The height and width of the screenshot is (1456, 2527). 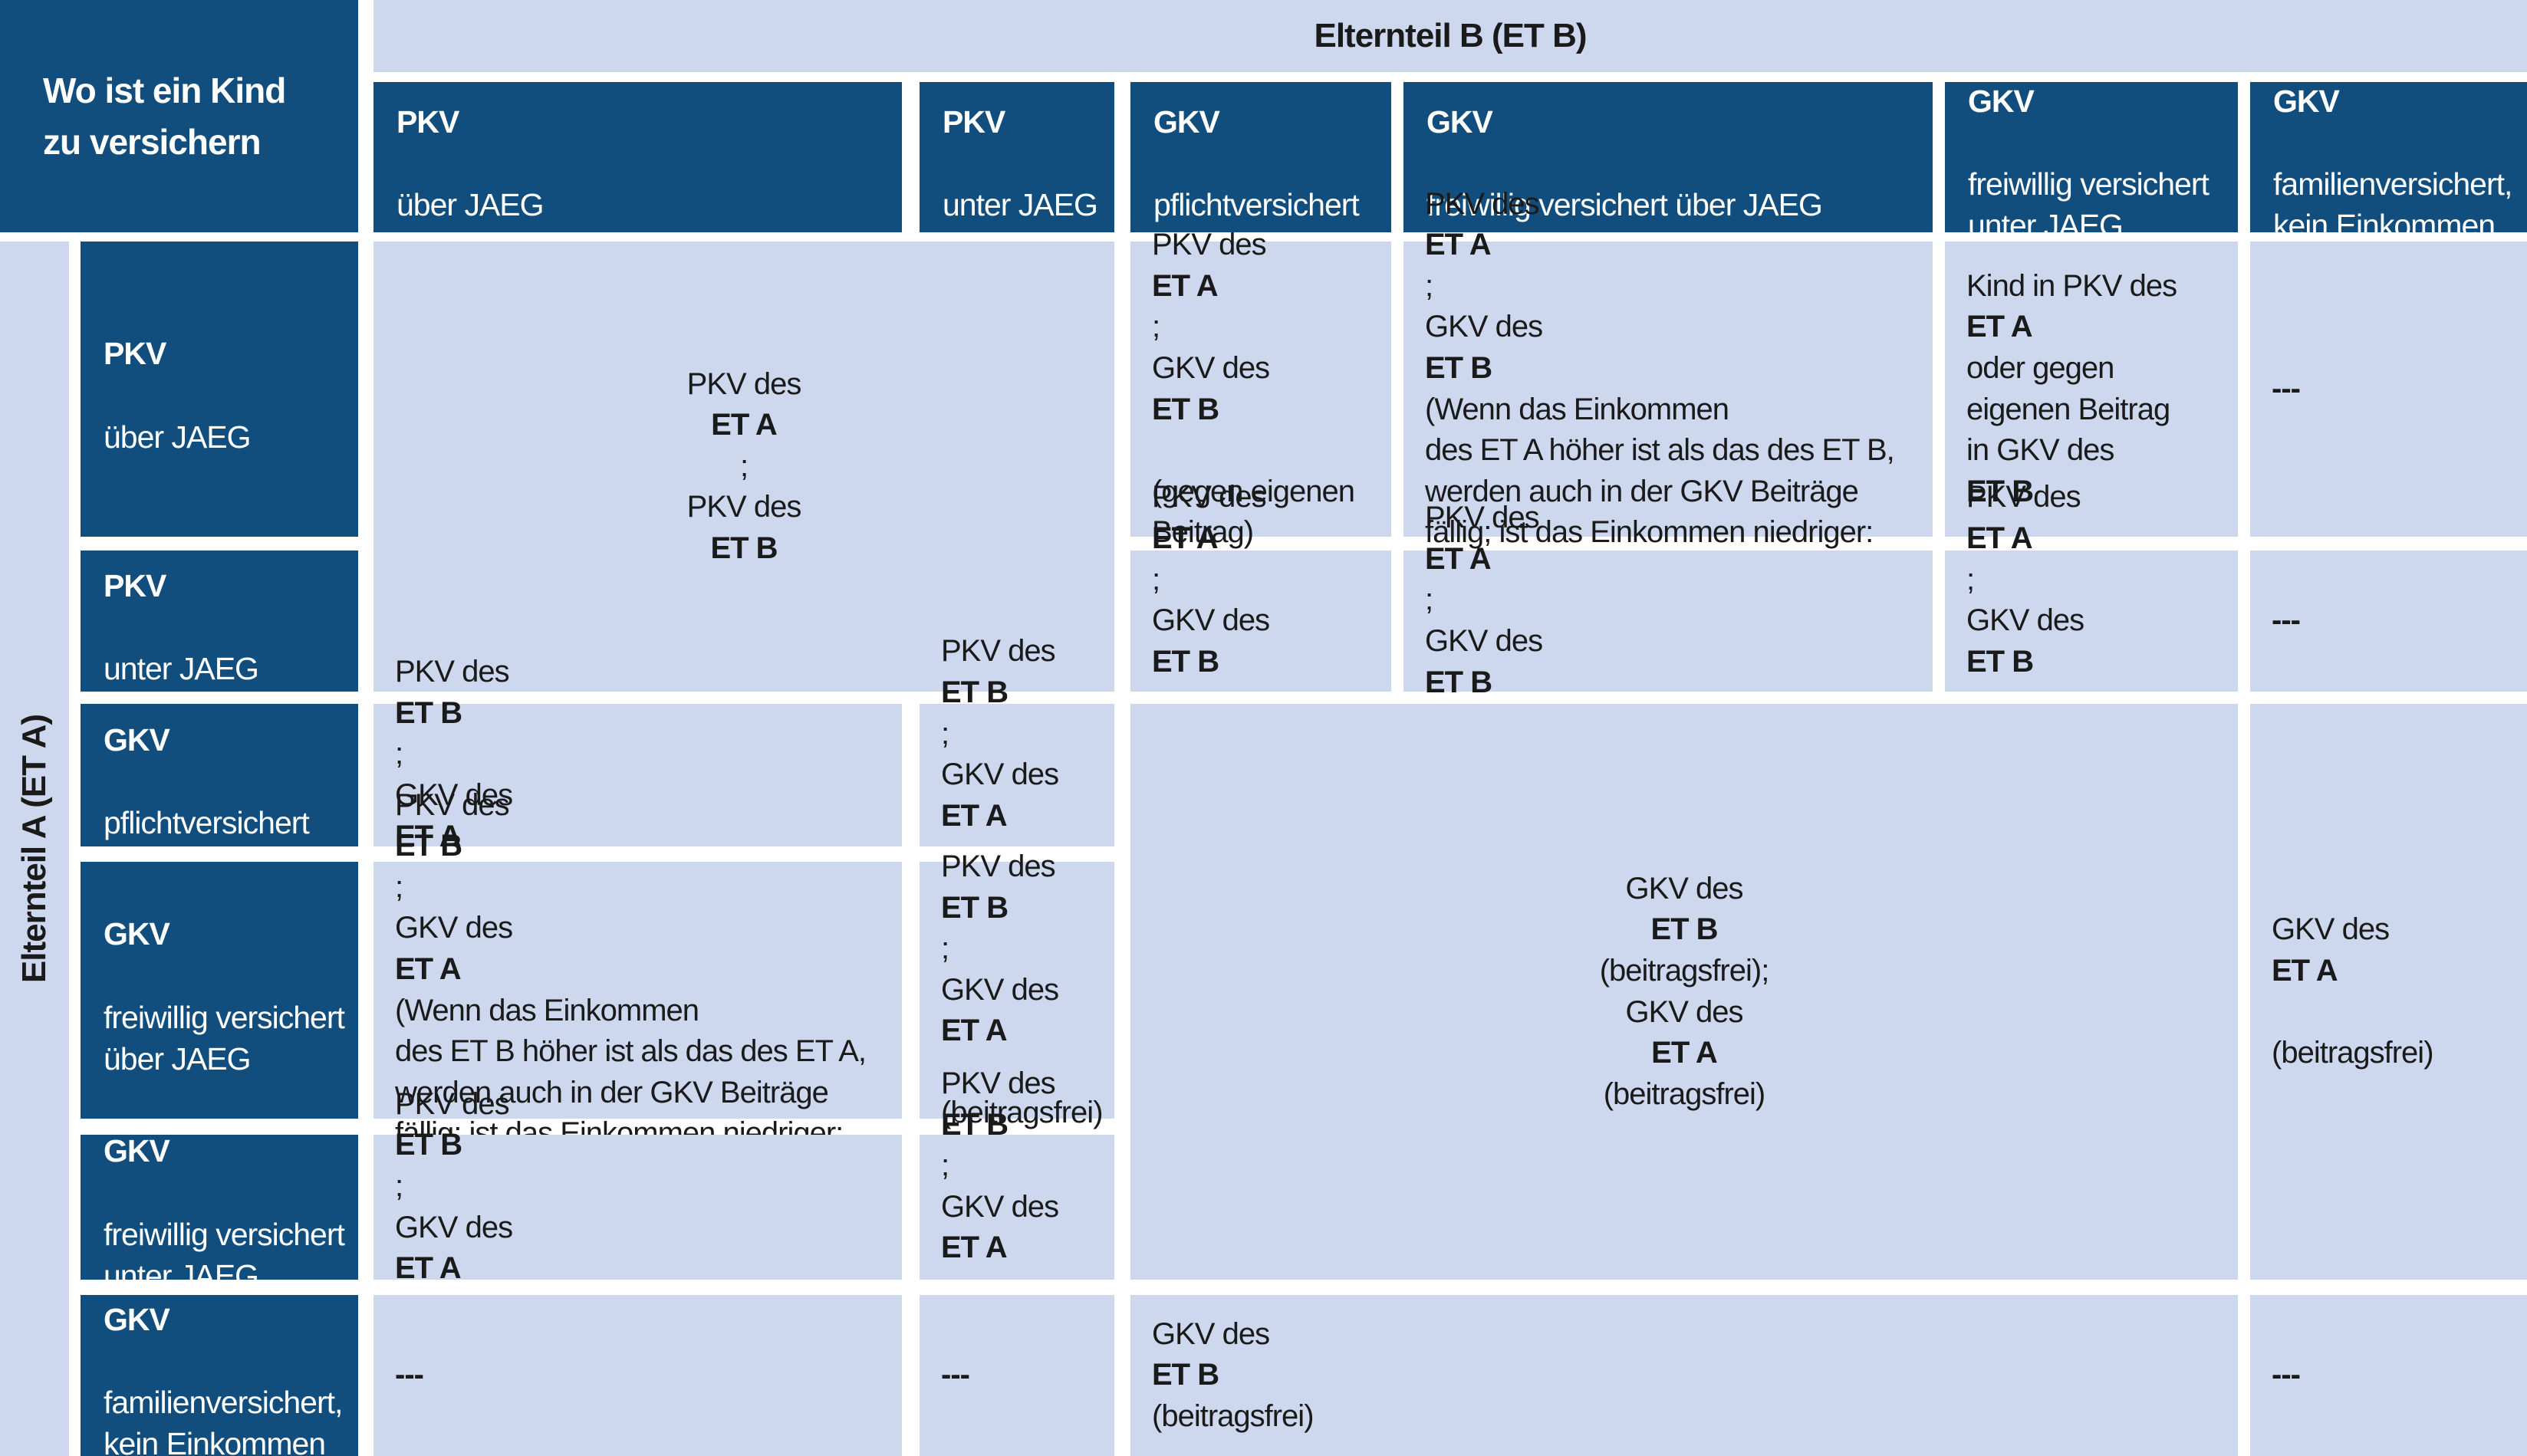 I want to click on row-header-gkv-freiwillig-unter-jaeg: GKV freiwillig versichert unter JAEG, so click(x=219, y=1213).